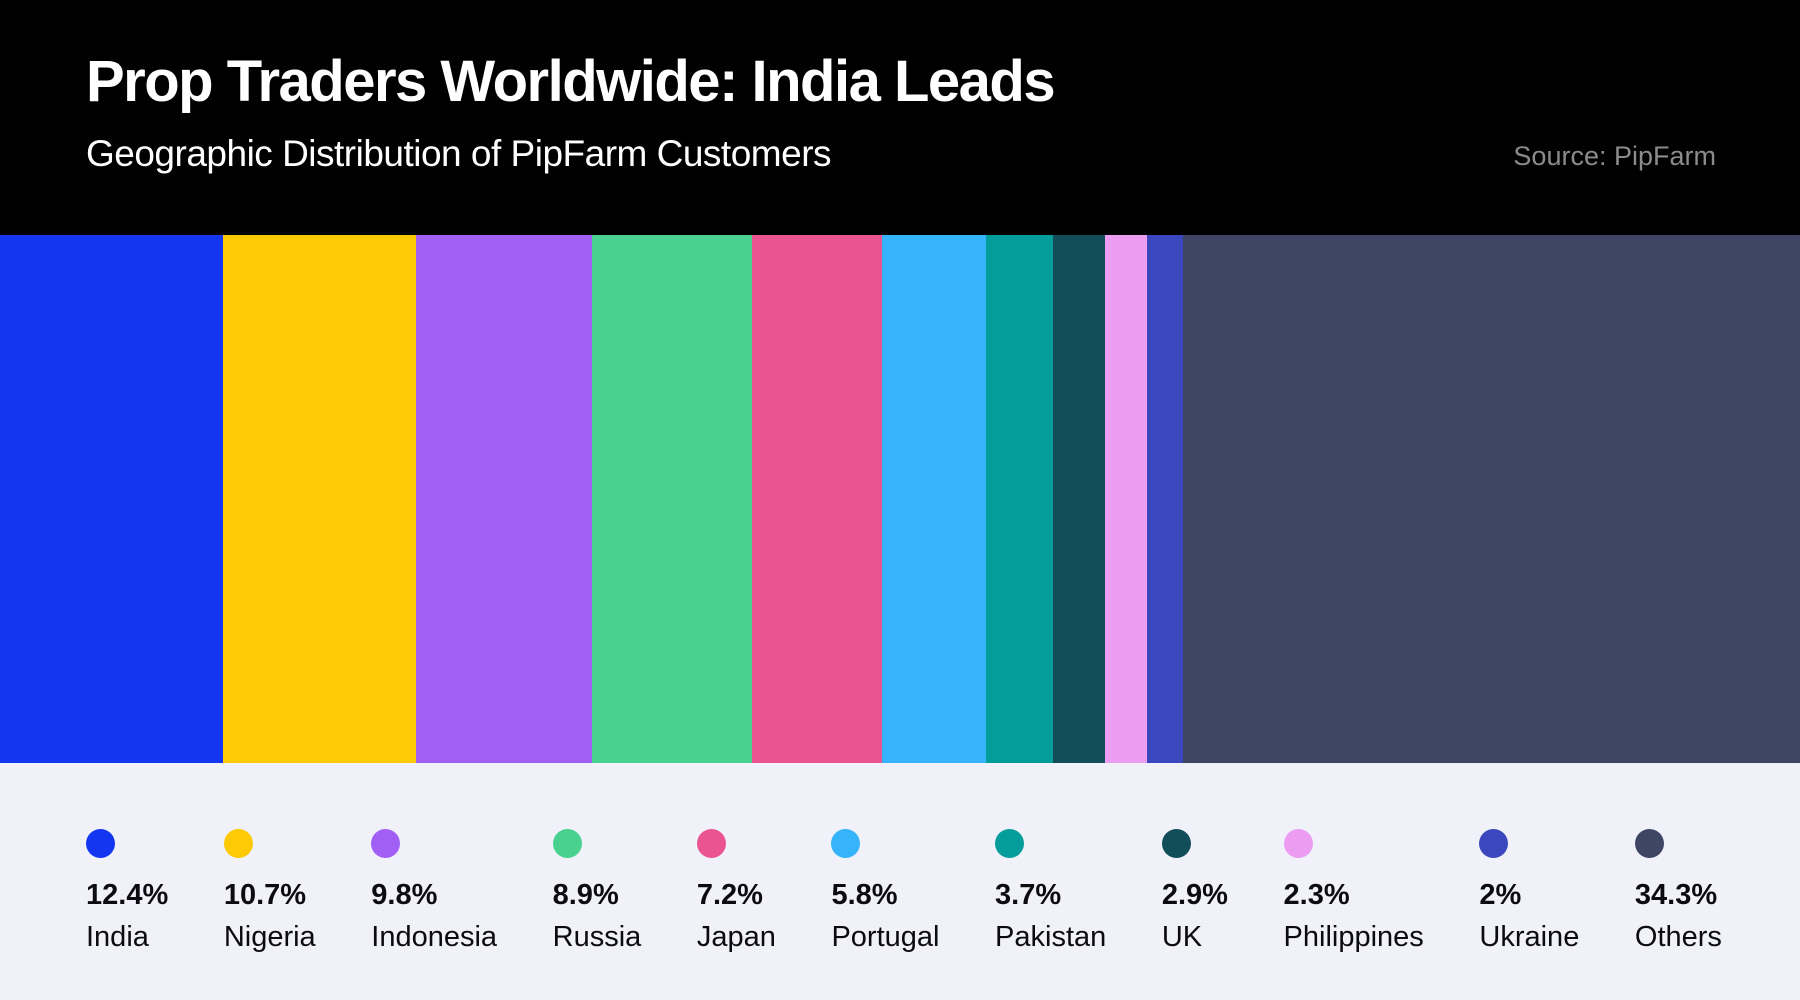 The image size is (1800, 1000). I want to click on legend-item-ukraine: 2% Ukraine, so click(1529, 890).